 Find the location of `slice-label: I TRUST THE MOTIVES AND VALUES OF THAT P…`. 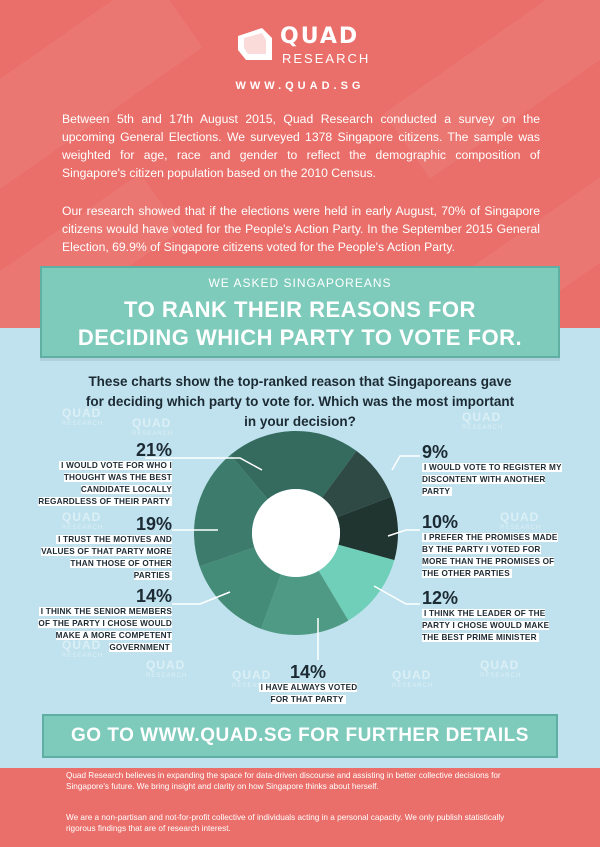

slice-label: I TRUST THE MOTIVES AND VALUES OF THAT P… is located at coordinates (106, 557).